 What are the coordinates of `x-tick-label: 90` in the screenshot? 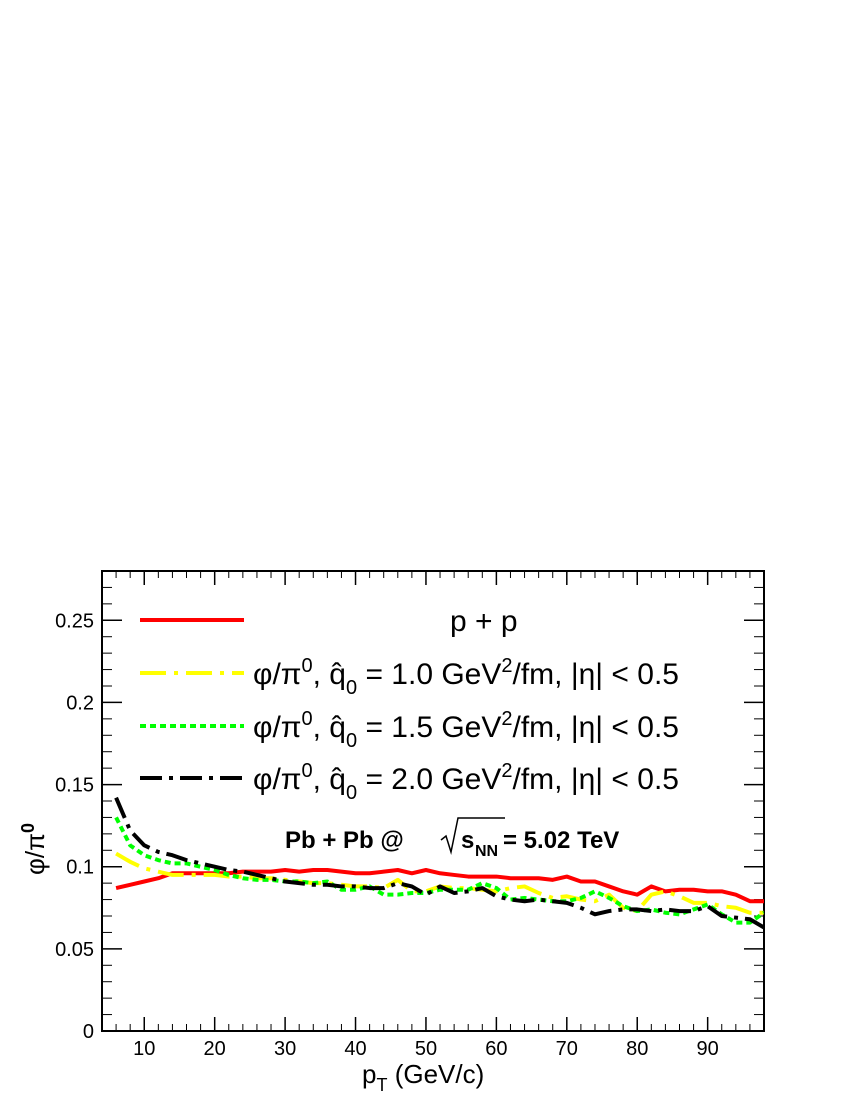 It's located at (708, 1049).